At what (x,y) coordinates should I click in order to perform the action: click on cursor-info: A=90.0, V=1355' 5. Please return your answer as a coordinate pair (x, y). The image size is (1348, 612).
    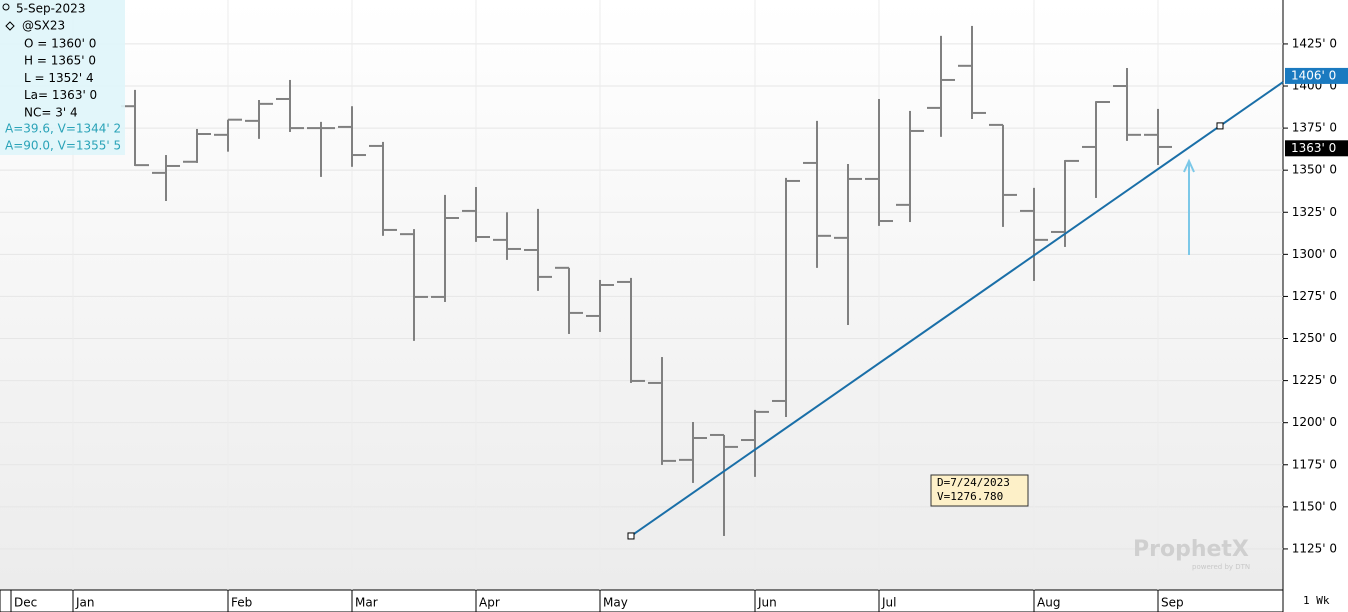
    Looking at the image, I should click on (63, 146).